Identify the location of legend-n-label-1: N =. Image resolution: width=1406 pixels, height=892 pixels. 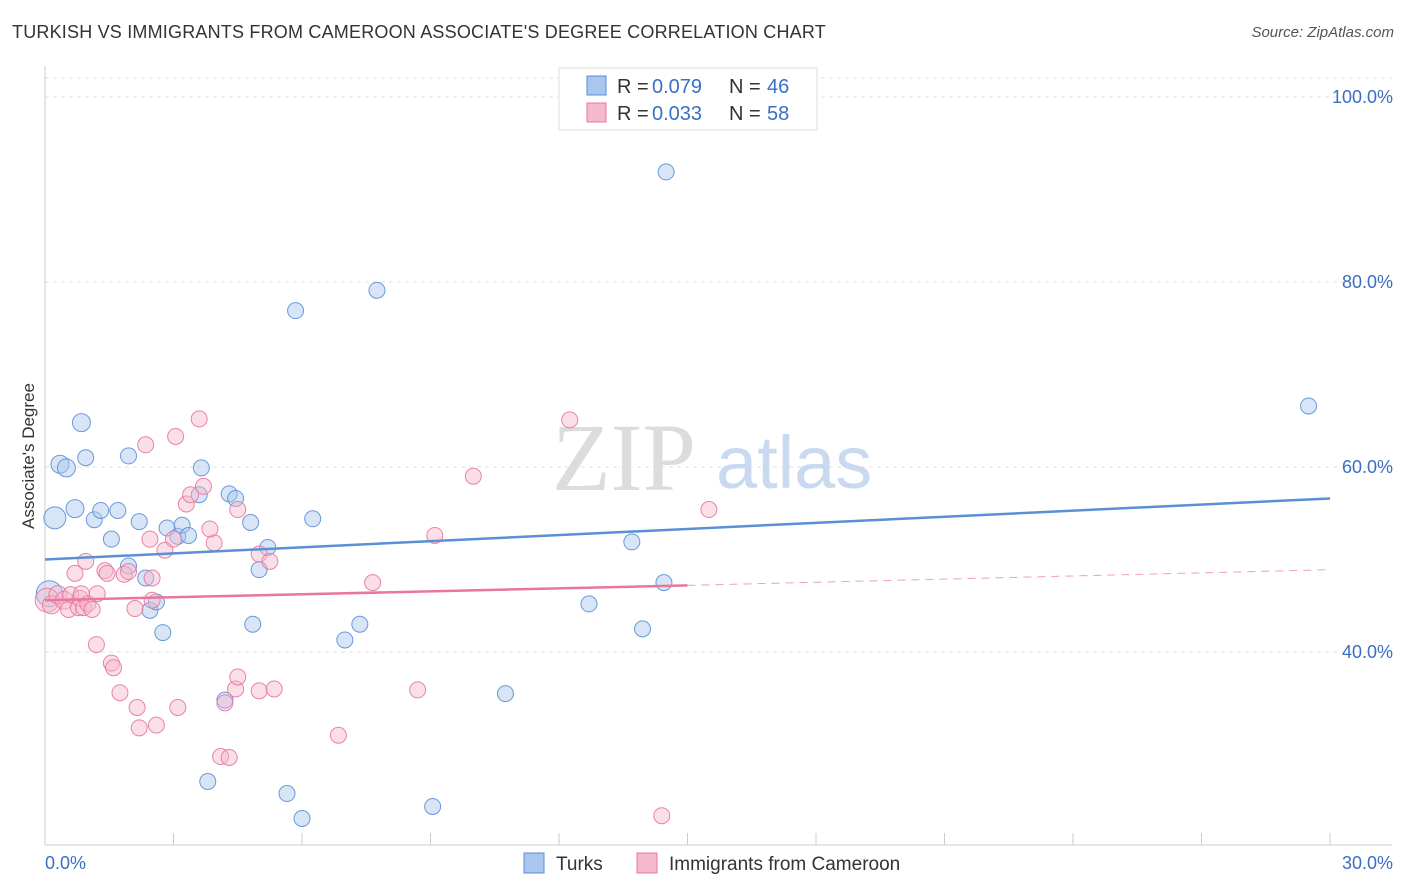
(745, 87).